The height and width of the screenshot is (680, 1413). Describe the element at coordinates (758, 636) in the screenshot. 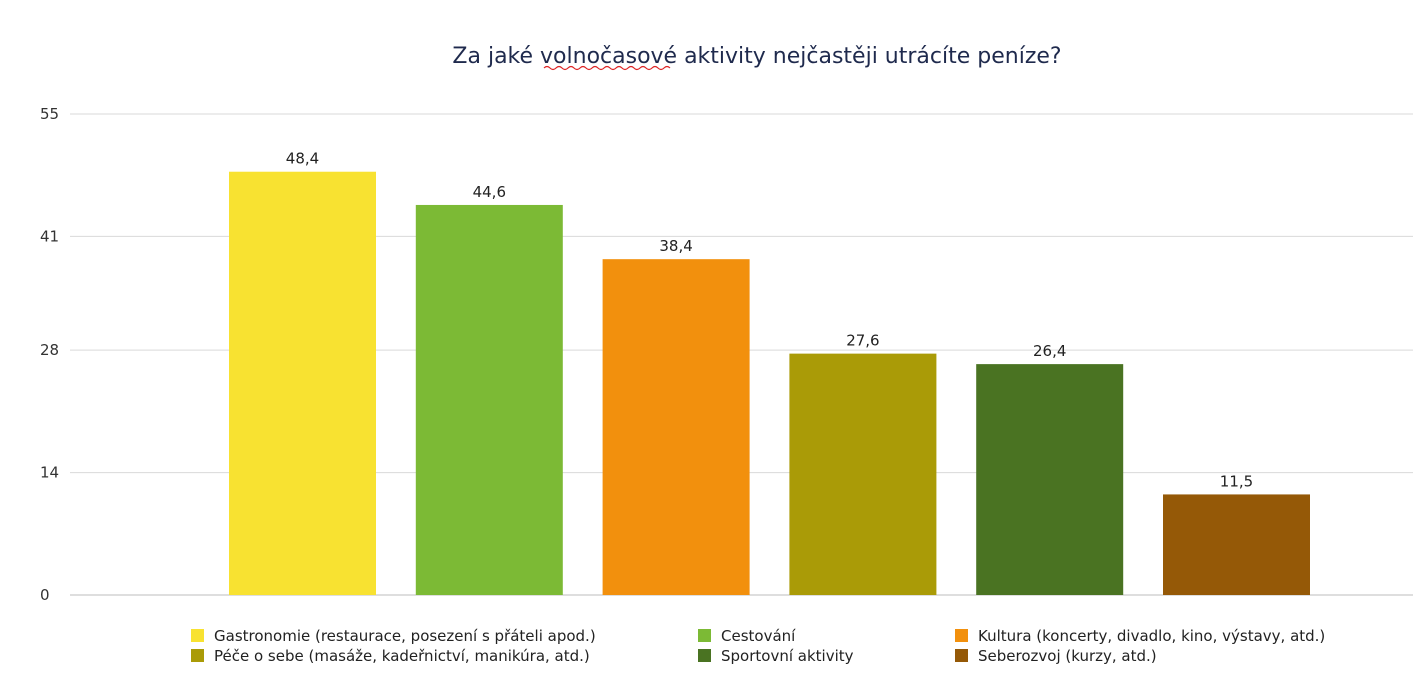

I see `legend-label: Cestování` at that location.